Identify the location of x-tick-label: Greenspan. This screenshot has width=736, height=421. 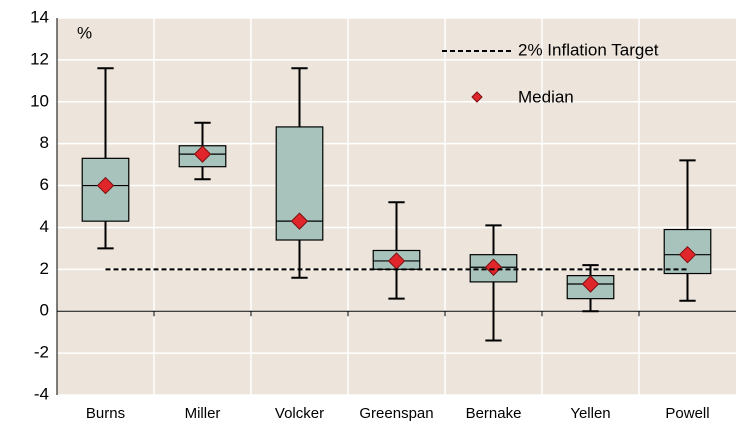
(396, 413).